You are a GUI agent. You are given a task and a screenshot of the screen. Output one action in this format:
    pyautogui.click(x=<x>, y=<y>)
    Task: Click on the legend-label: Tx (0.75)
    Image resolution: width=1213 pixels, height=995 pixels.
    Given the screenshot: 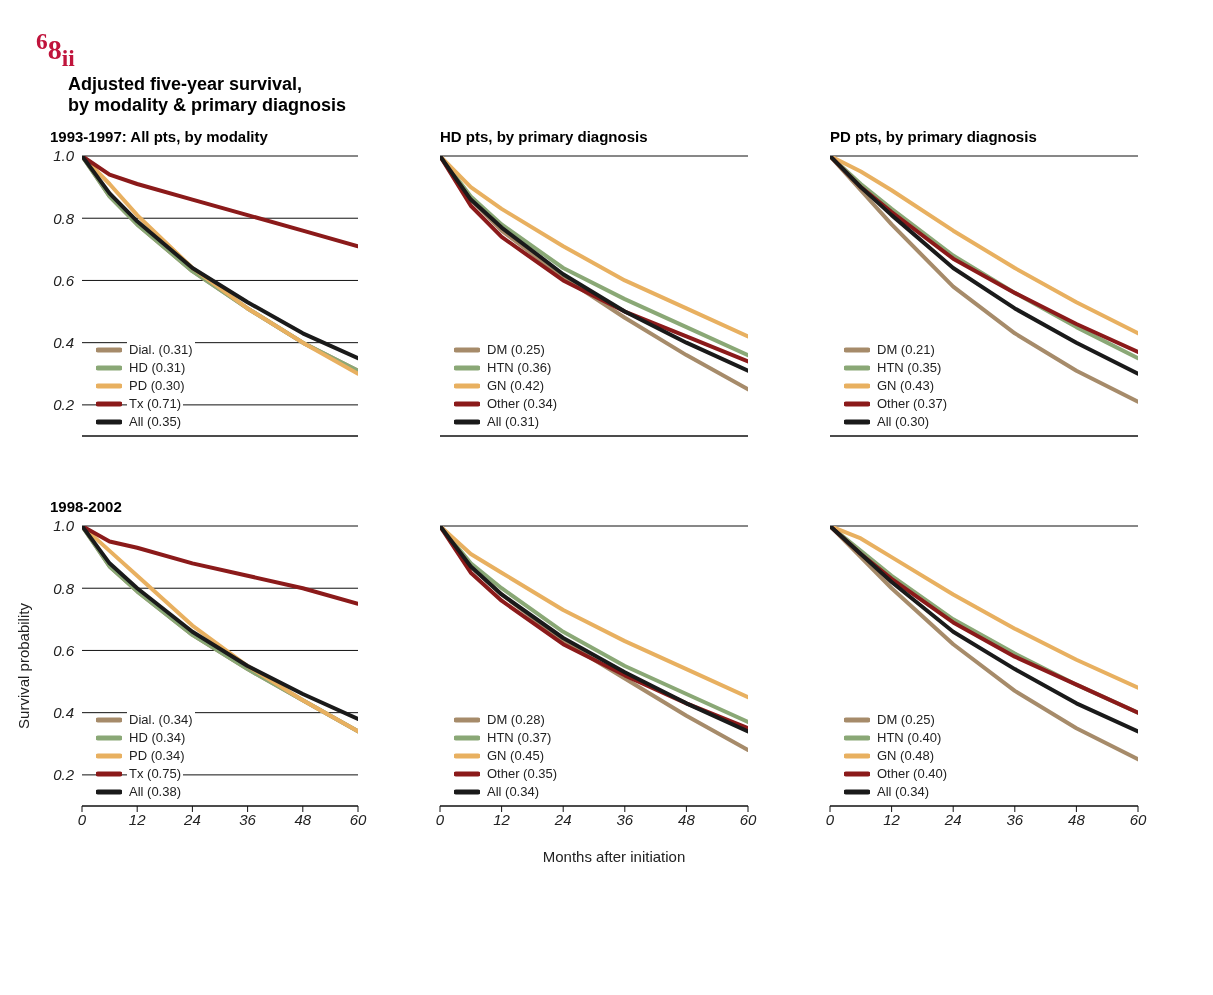 What is the action you would take?
    pyautogui.click(x=155, y=774)
    